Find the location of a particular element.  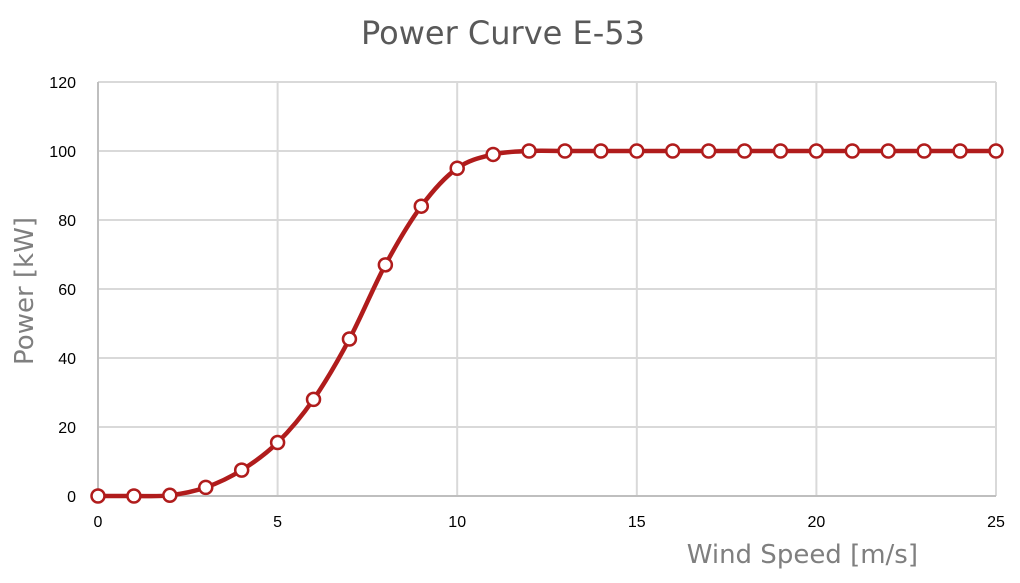

chart-title: Power Curve E-53 is located at coordinates (503, 33).